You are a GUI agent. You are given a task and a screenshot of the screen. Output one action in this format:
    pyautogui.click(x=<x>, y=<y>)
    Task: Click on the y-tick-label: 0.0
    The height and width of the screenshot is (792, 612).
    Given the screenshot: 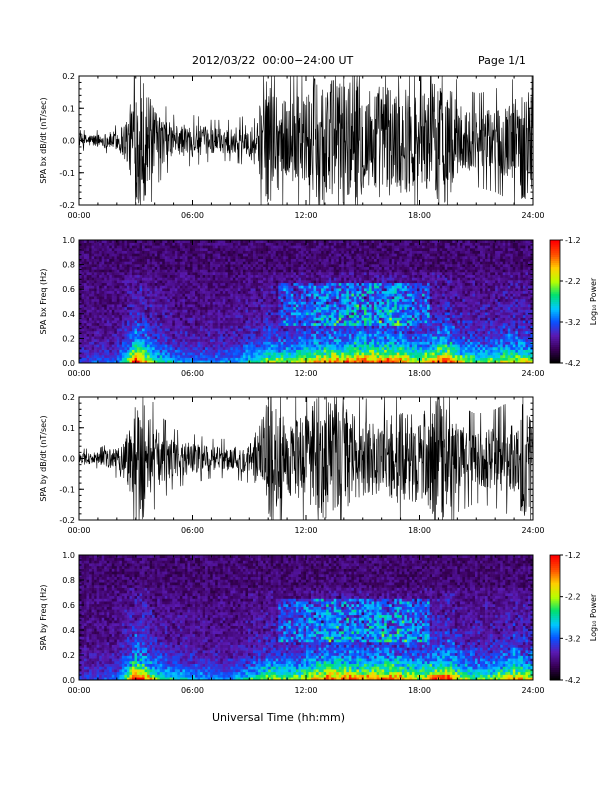 What is the action you would take?
    pyautogui.click(x=68, y=141)
    